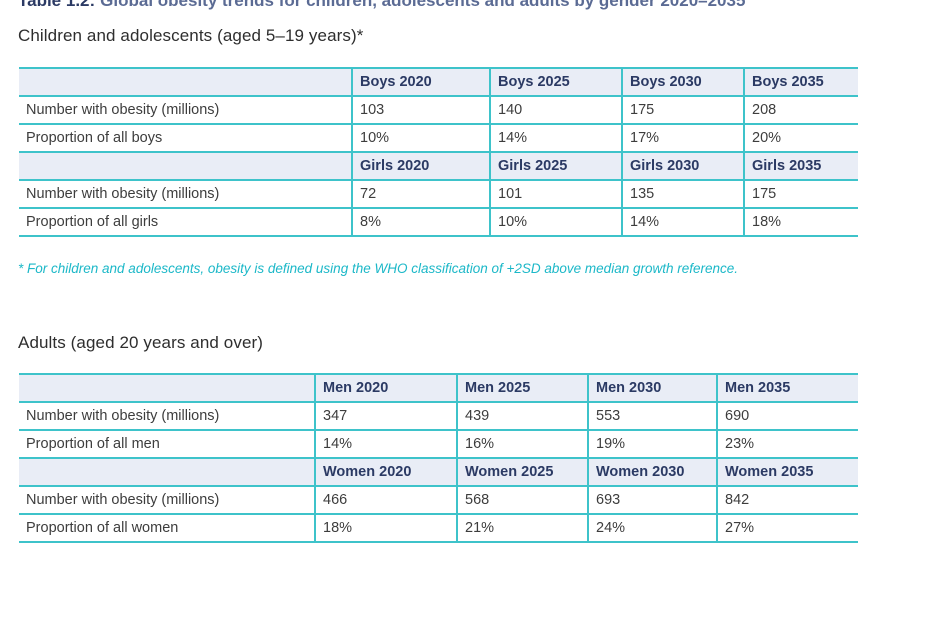 The height and width of the screenshot is (618, 927). I want to click on value-cell: 140, so click(555, 110).